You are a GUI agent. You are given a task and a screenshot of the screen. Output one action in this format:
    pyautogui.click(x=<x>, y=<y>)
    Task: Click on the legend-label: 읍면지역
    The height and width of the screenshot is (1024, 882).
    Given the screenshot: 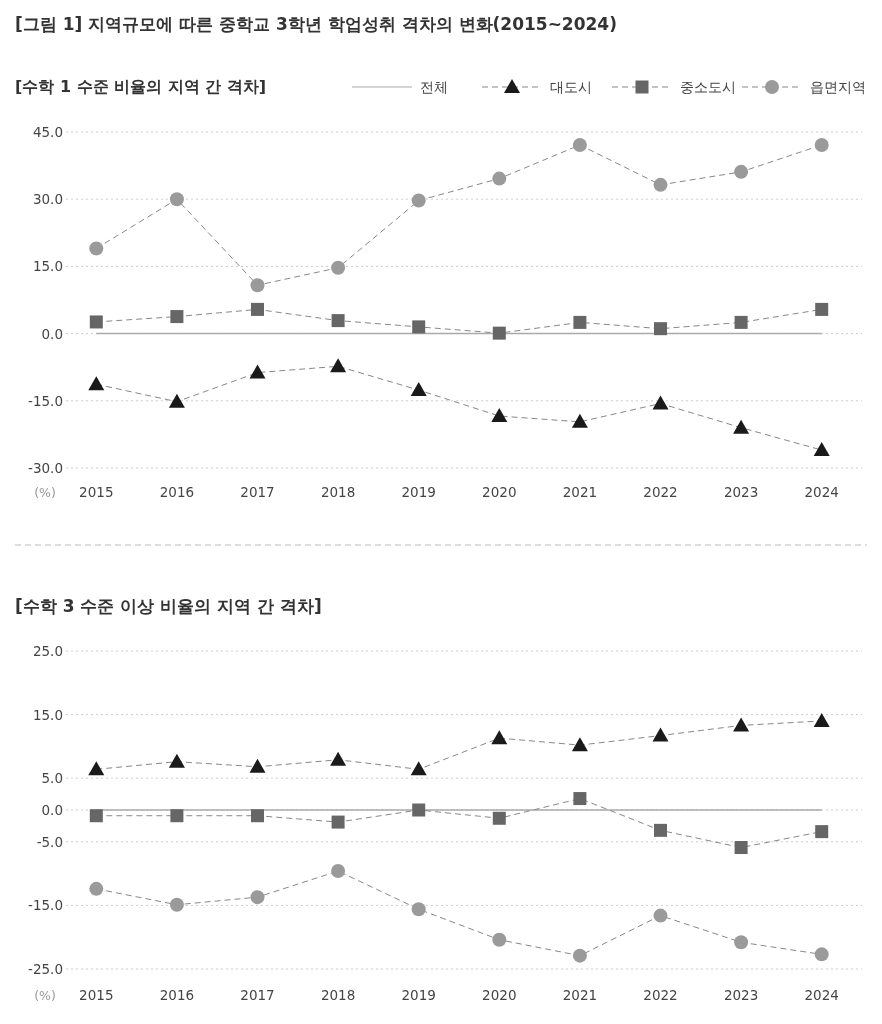 What is the action you would take?
    pyautogui.click(x=838, y=87)
    